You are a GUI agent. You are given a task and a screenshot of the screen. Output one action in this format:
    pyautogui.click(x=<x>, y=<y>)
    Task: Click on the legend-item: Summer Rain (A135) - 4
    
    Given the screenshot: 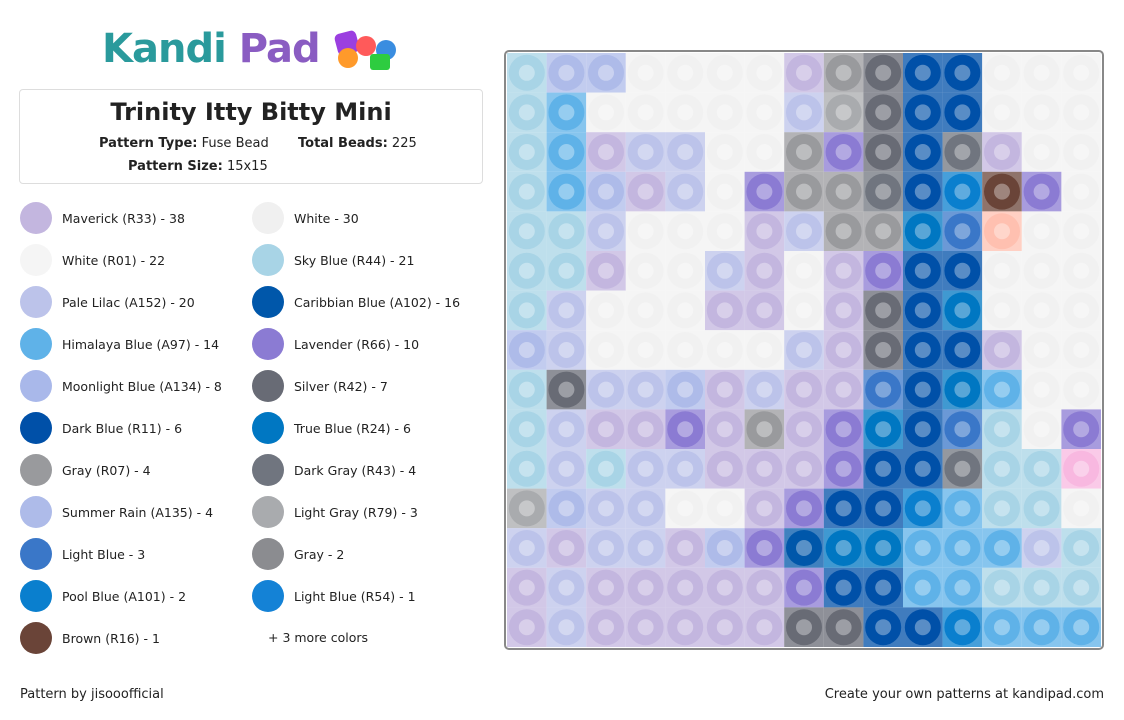 What is the action you would take?
    pyautogui.click(x=116, y=512)
    